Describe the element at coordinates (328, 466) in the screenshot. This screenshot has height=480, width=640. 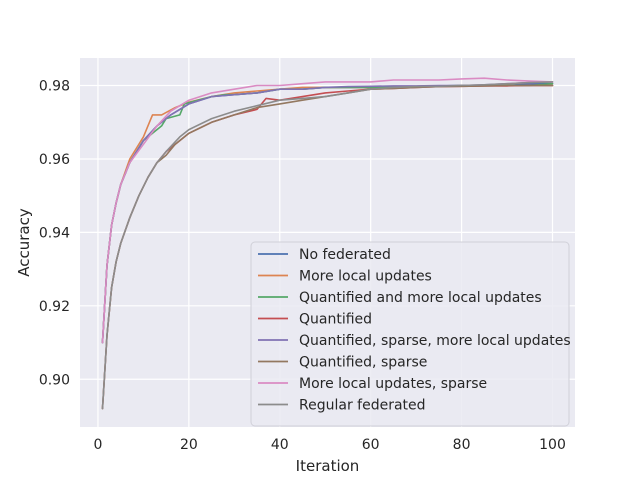
I see `x-axis-label: Iteration` at that location.